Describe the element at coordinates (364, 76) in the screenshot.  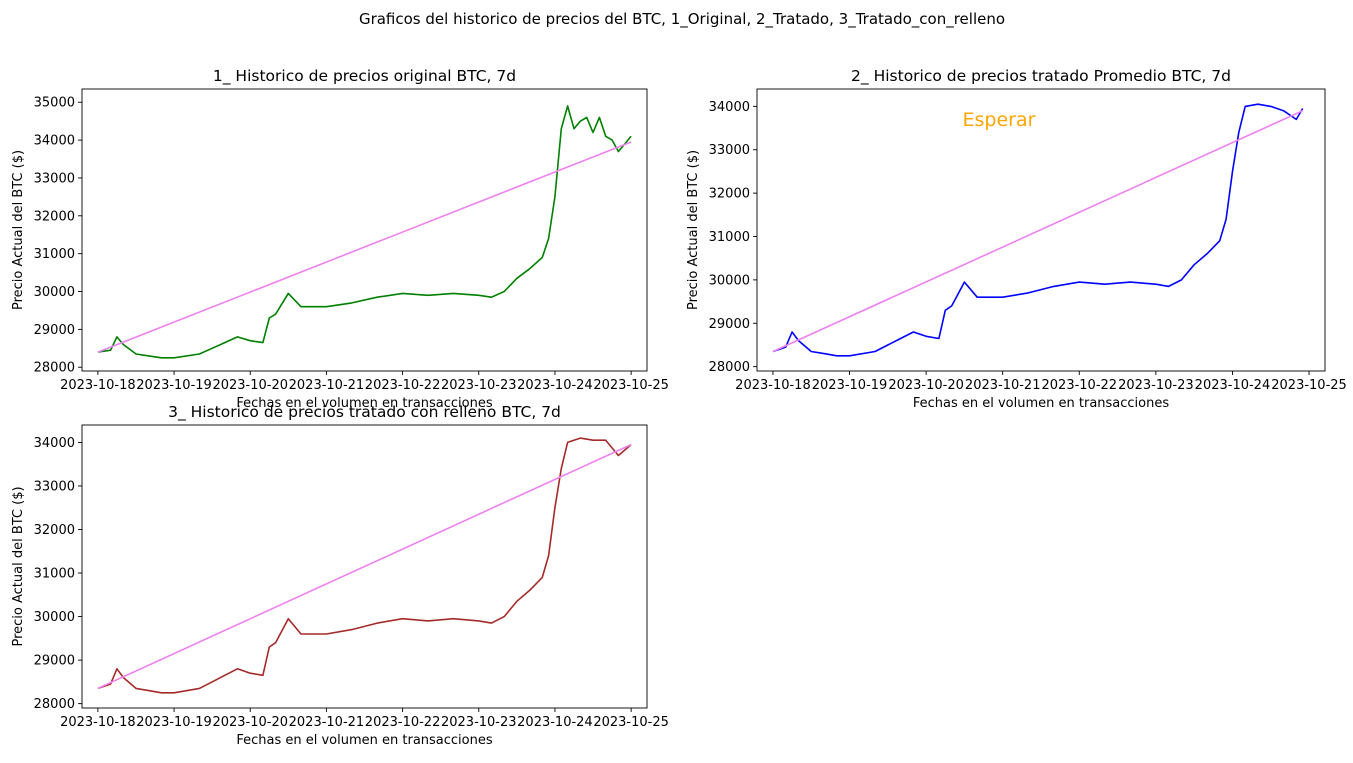
I see `chart-title: 1_ Historico de precios original BTC, 7d` at that location.